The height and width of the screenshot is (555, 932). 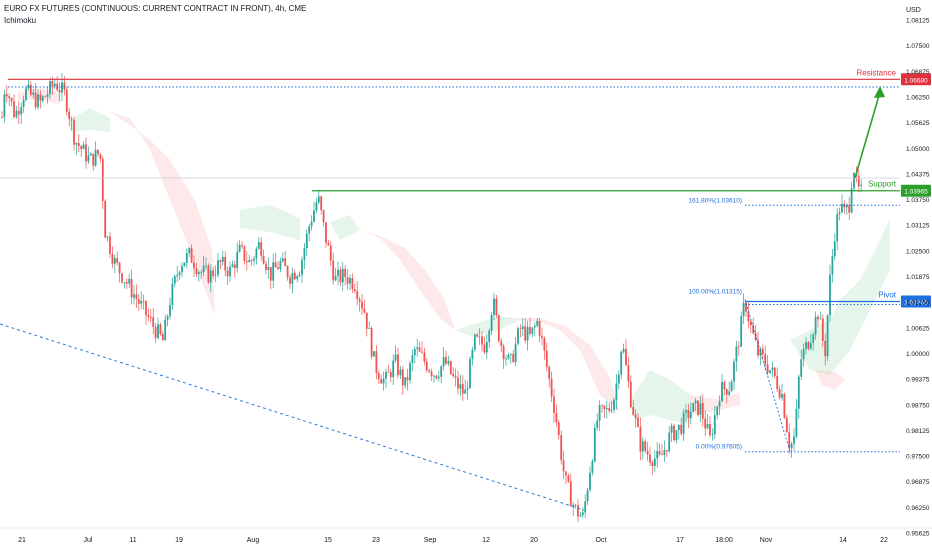 I want to click on indicator-label: Ichimoku, so click(x=20, y=20).